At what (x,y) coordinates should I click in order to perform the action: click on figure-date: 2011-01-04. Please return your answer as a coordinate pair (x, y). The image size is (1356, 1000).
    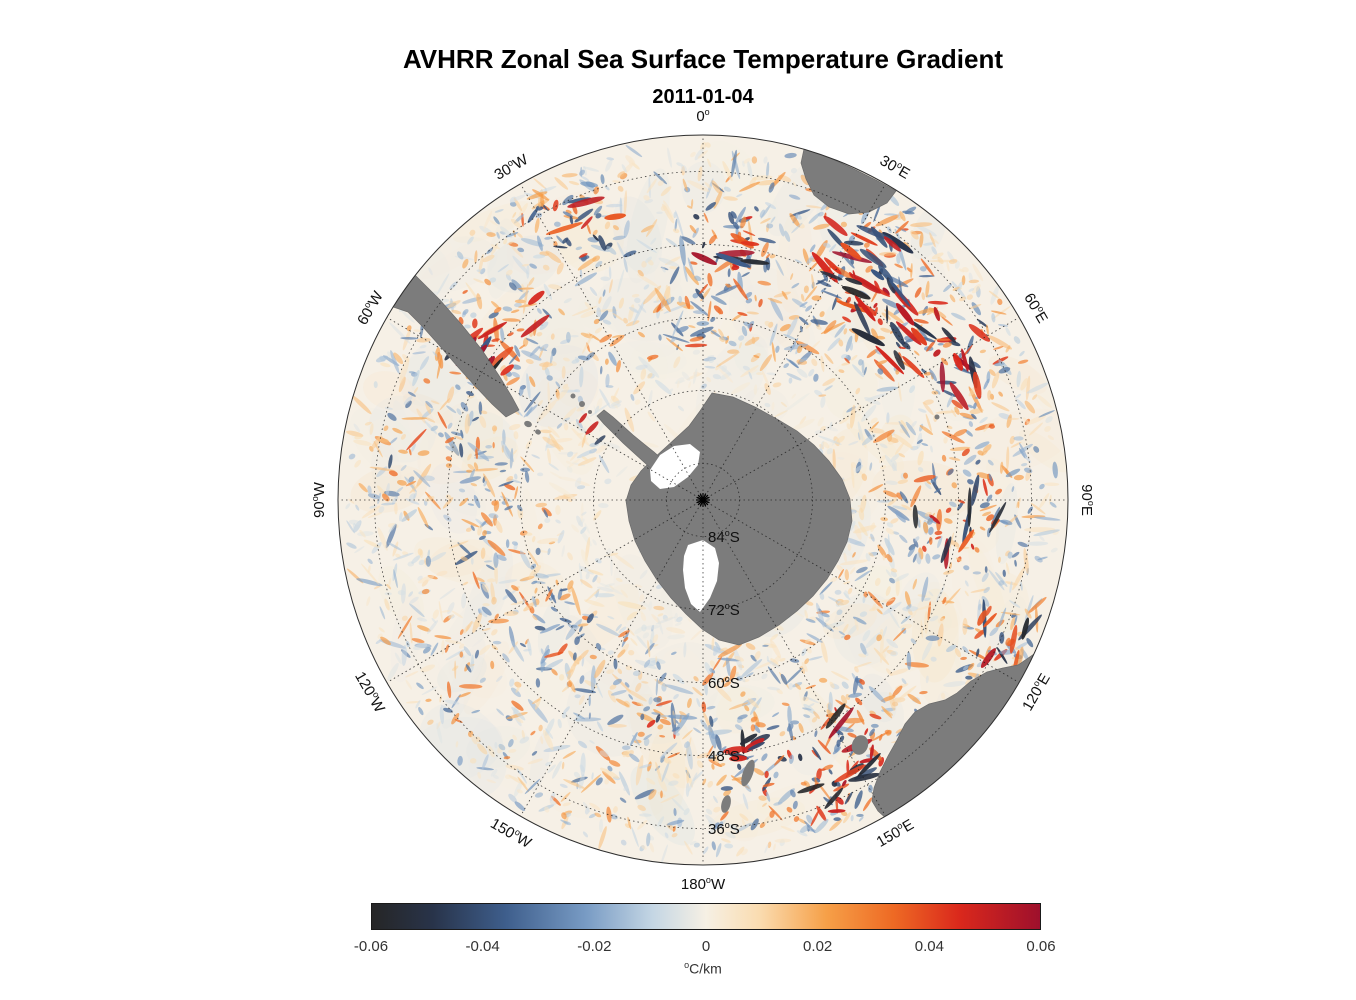
    Looking at the image, I should click on (703, 97).